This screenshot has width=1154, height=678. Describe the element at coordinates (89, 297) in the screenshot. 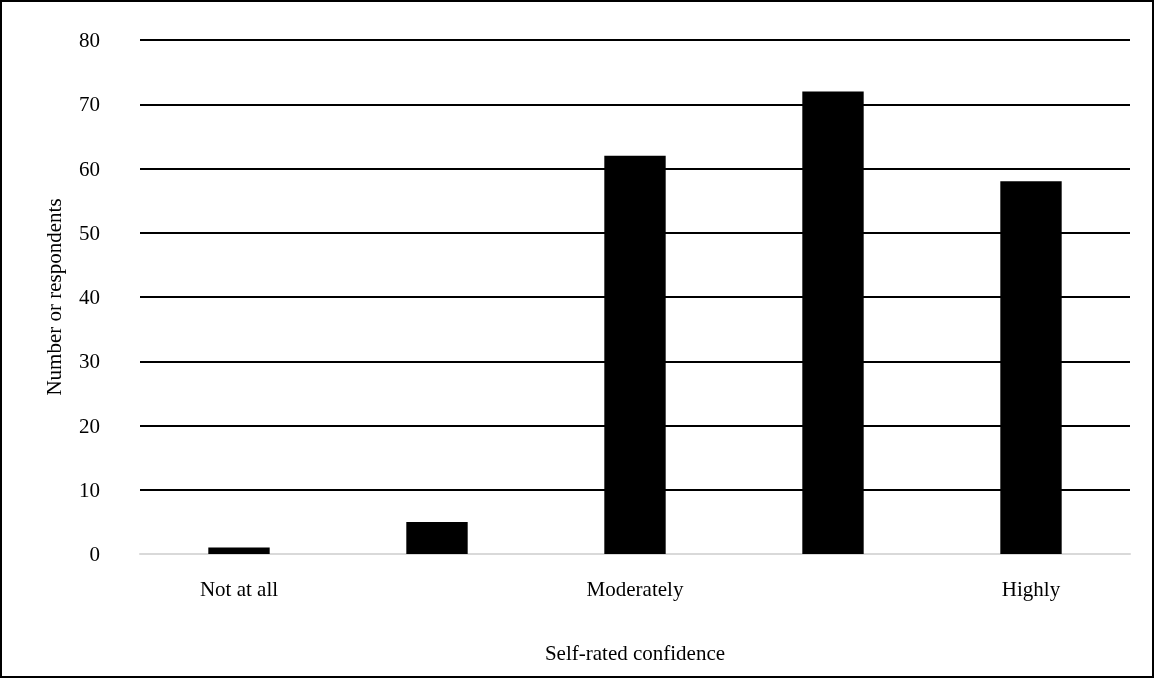

I see `y-tick-label: 40` at that location.